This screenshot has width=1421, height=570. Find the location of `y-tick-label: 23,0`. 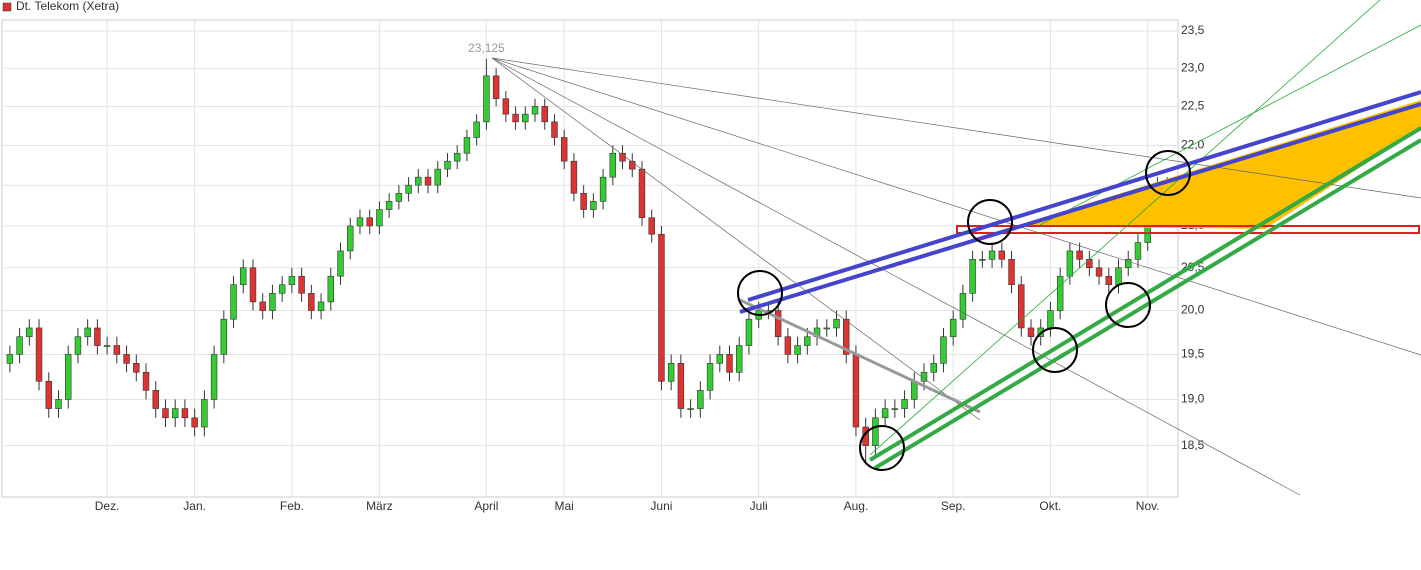

y-tick-label: 23,0 is located at coordinates (1193, 67).